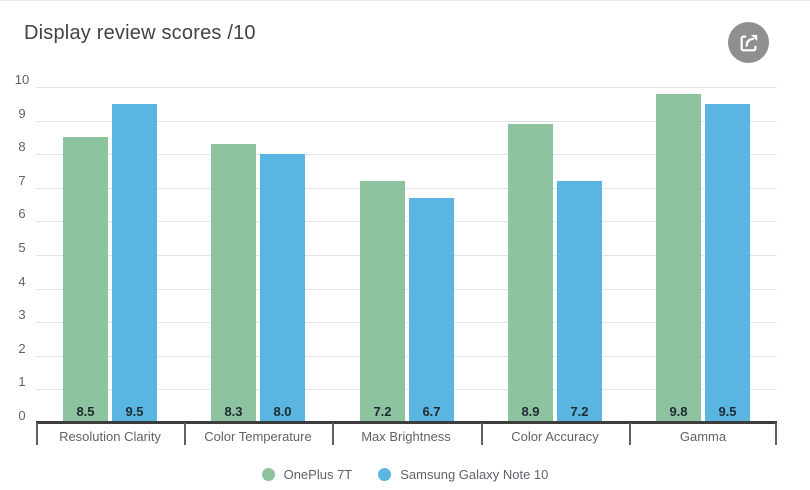  I want to click on legend-label: OnePlus 7T, so click(318, 474).